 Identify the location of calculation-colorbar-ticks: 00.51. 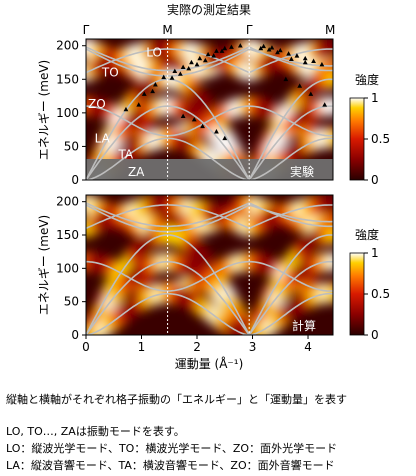
(377, 294).